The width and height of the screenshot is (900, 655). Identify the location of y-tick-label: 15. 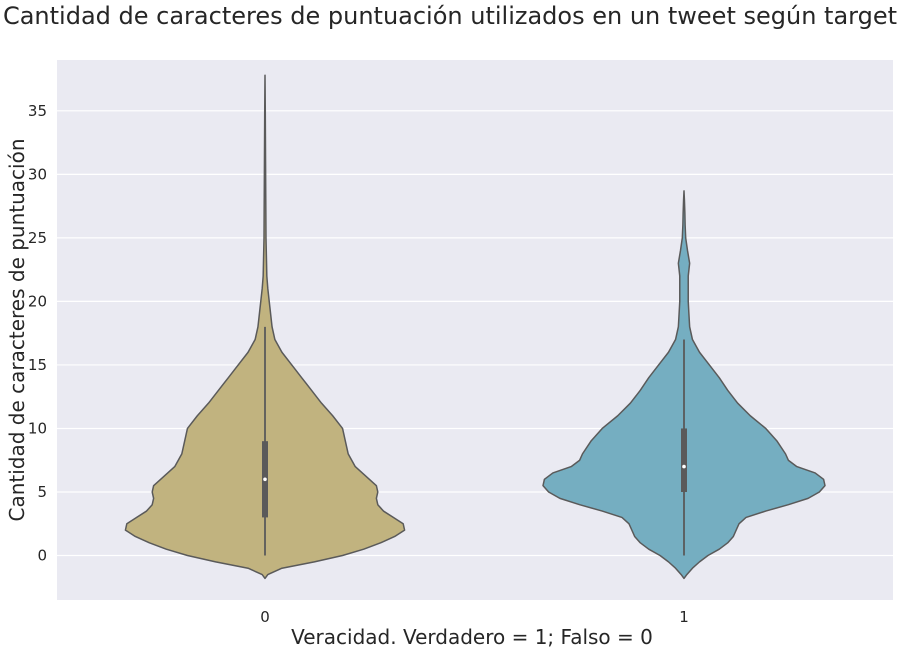
(37, 365).